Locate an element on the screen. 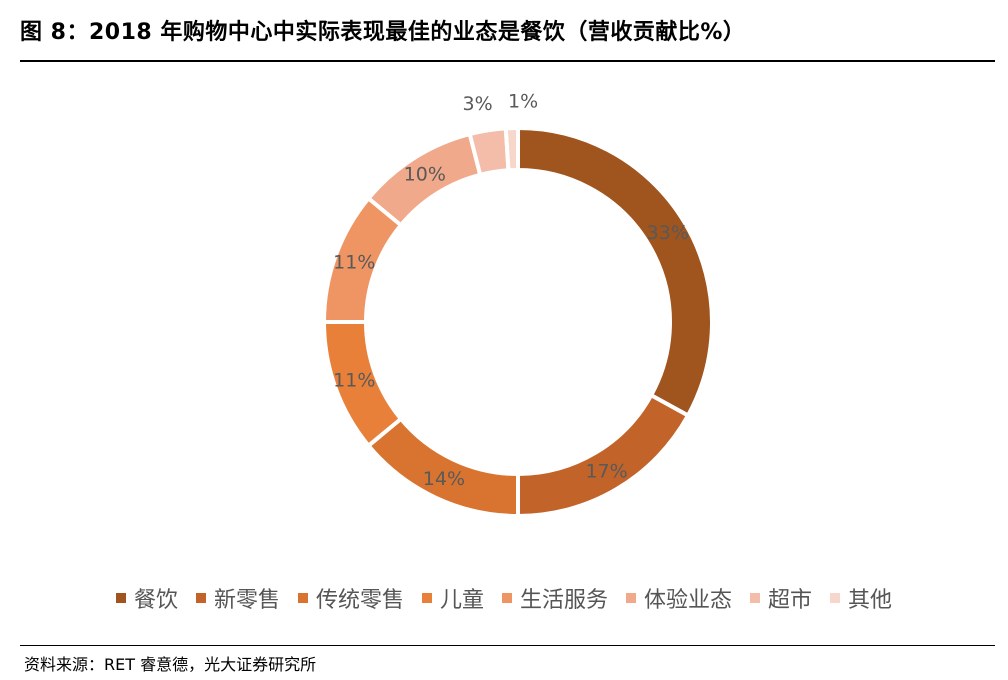 The height and width of the screenshot is (680, 1008). legend-item: 餐饮 is located at coordinates (146, 598).